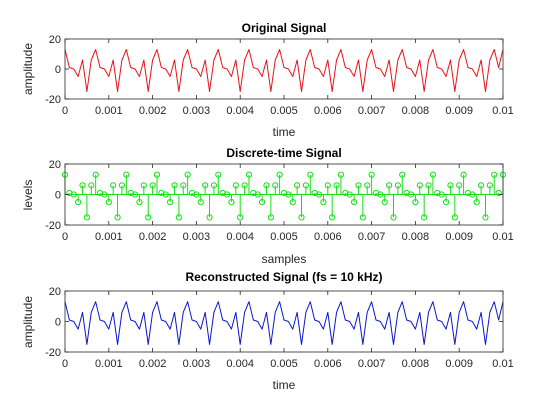 The image size is (535, 406). What do you see at coordinates (28, 195) in the screenshot?
I see `subplot-discrete-ylabel: levels` at bounding box center [28, 195].